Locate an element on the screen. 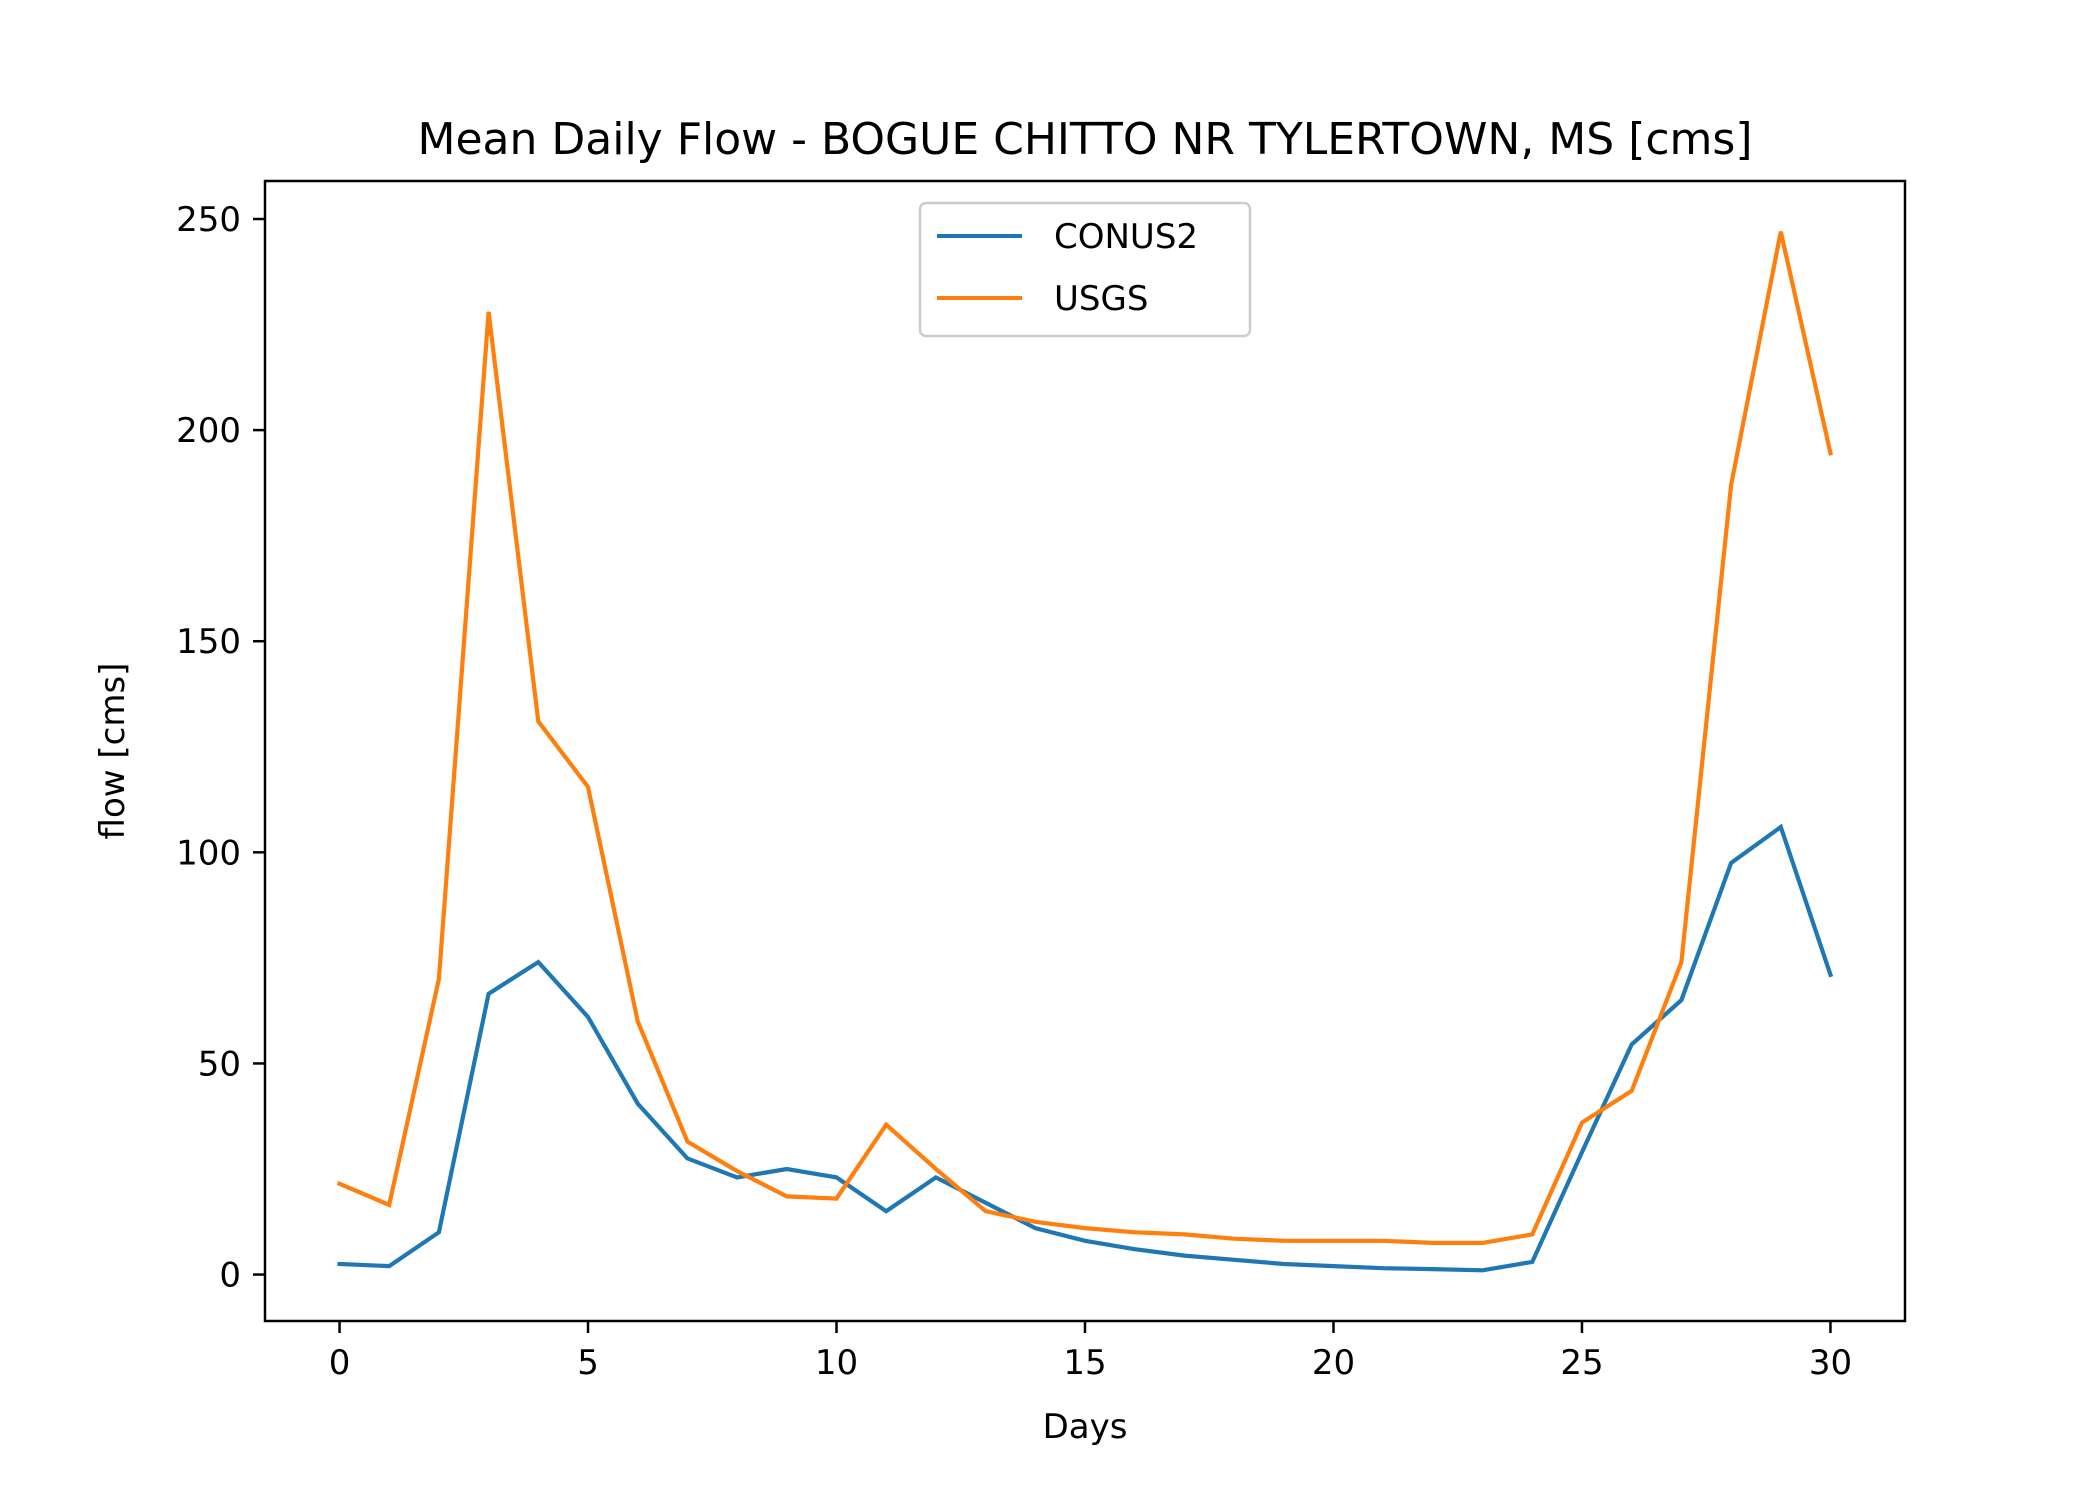 This screenshot has width=2100, height=1500. y-tick-label: 100 is located at coordinates (208, 853).